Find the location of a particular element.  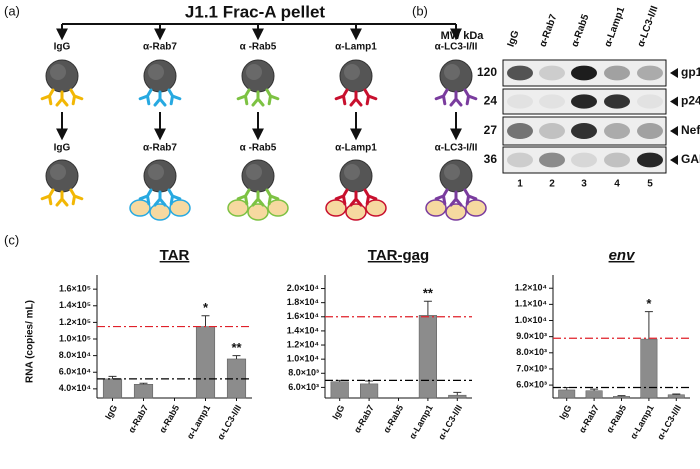

lane-label: IgG is located at coordinates (514, 39).